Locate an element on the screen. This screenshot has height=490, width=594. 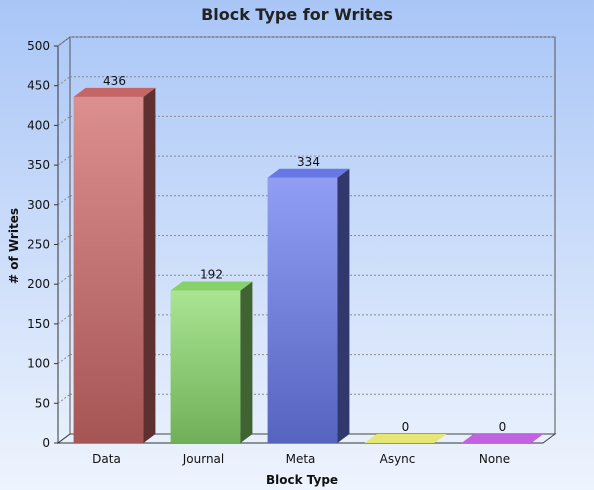
data-label: 436 is located at coordinates (114, 81).